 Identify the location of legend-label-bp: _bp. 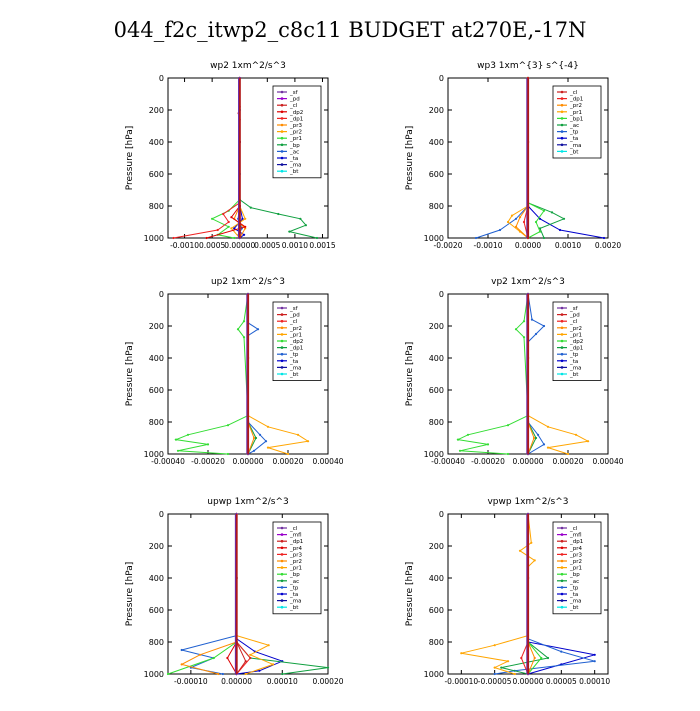
(294, 146).